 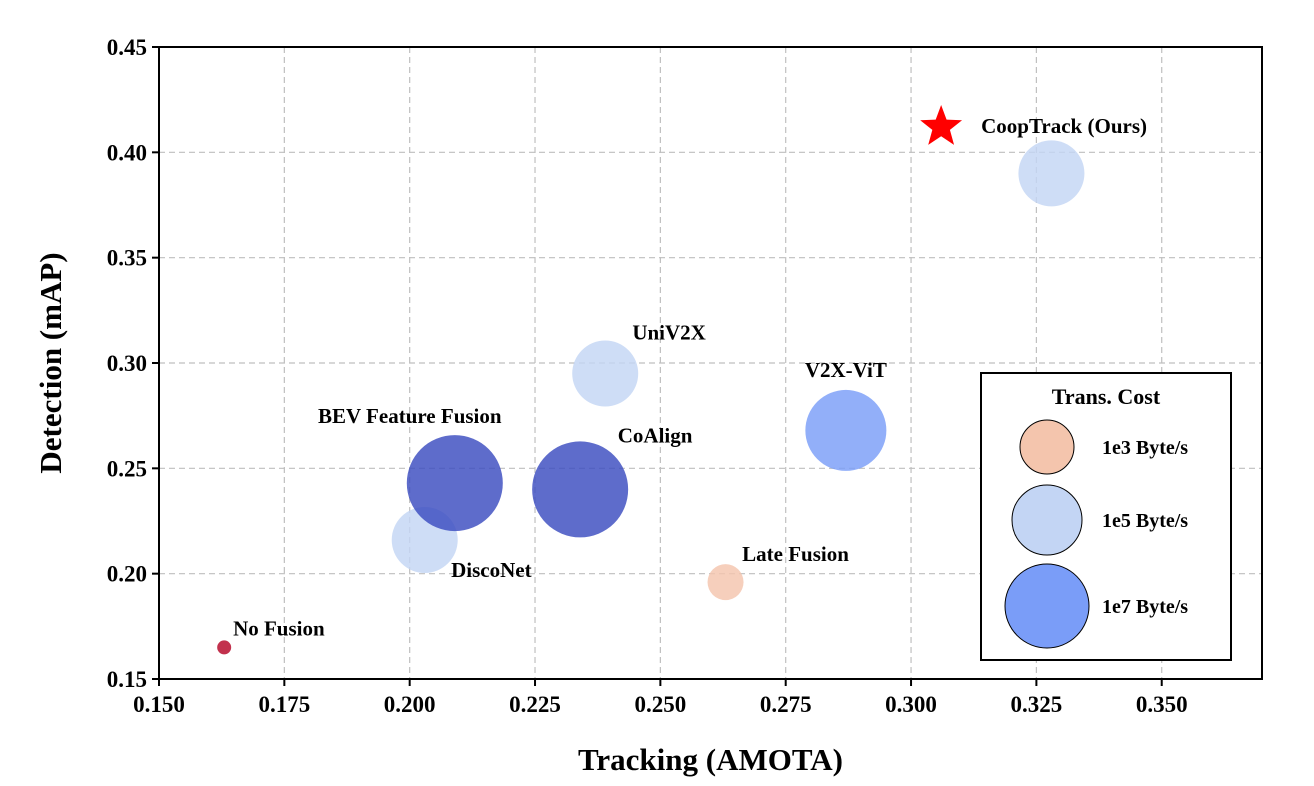 What do you see at coordinates (127, 363) in the screenshot?
I see `y-tick-label: 0.30` at bounding box center [127, 363].